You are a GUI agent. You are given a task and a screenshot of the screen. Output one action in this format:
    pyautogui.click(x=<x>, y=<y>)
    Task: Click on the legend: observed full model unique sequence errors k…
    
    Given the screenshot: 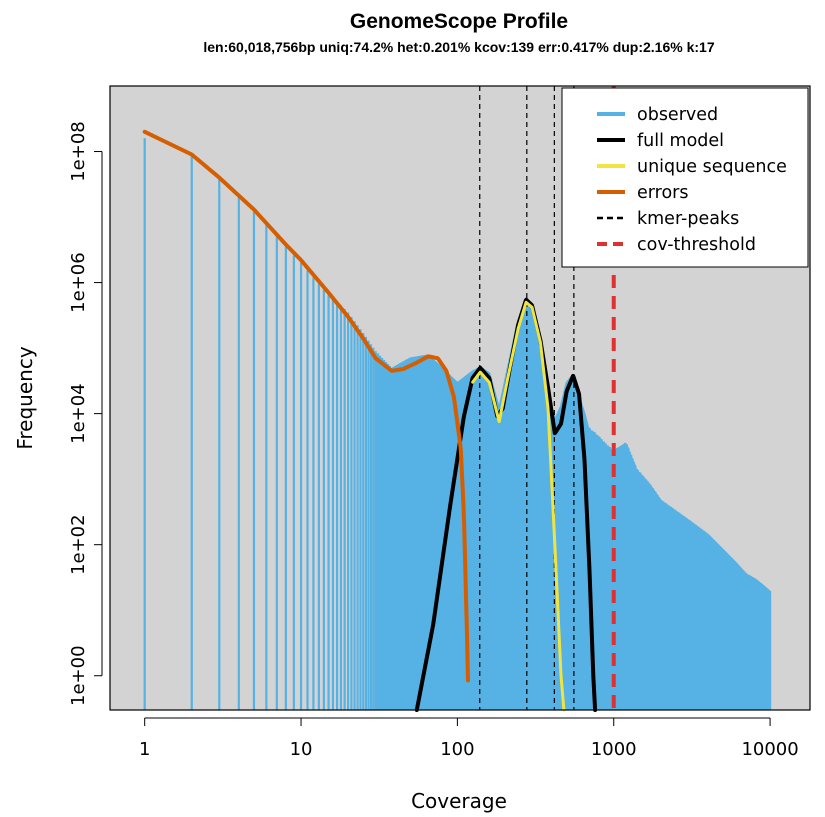 What is the action you would take?
    pyautogui.click(x=685, y=177)
    